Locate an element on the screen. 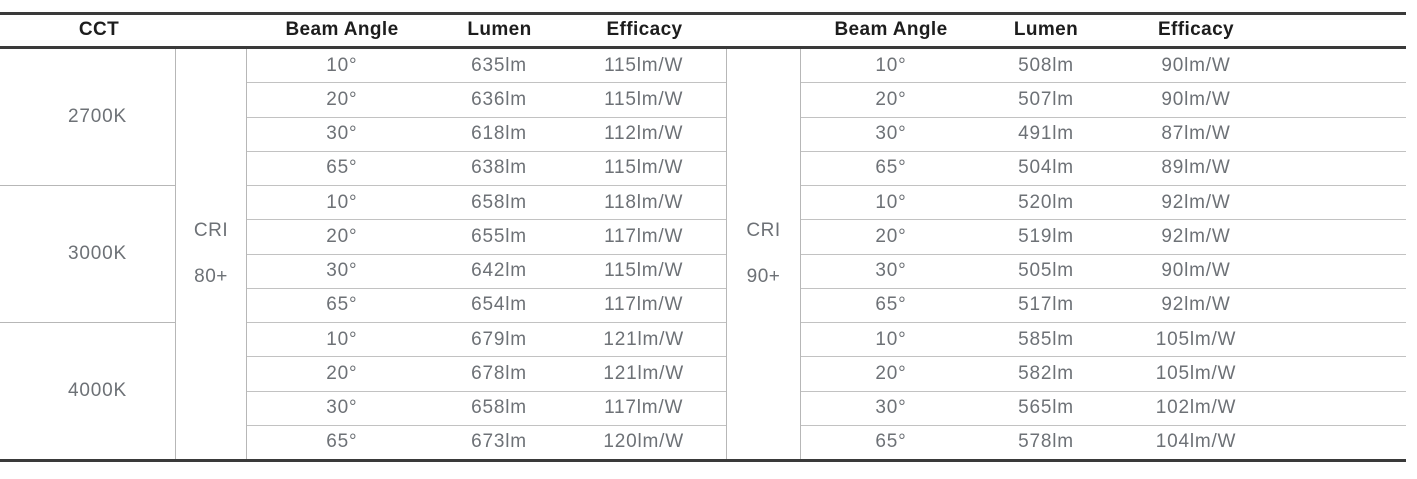 Image resolution: width=1417 pixels, height=479 pixels. cct-group-3000k: 3000K is located at coordinates (87, 254).